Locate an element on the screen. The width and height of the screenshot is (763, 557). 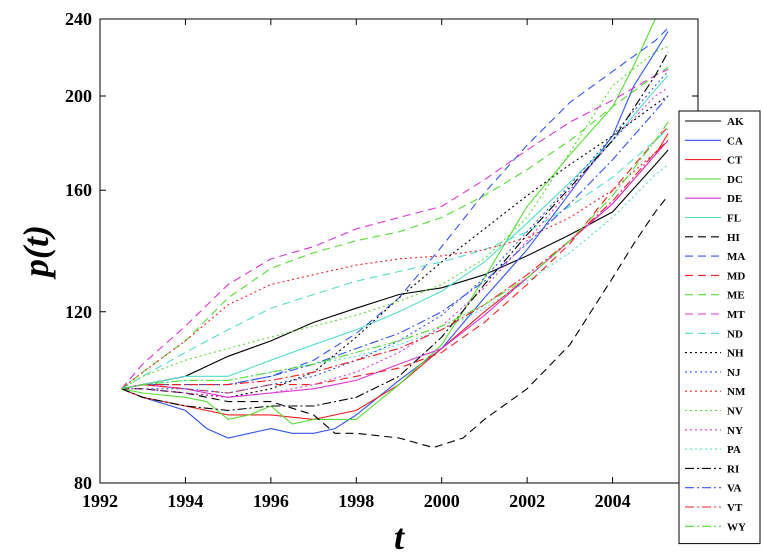
x-tick-label: 1992 is located at coordinates (100, 501).